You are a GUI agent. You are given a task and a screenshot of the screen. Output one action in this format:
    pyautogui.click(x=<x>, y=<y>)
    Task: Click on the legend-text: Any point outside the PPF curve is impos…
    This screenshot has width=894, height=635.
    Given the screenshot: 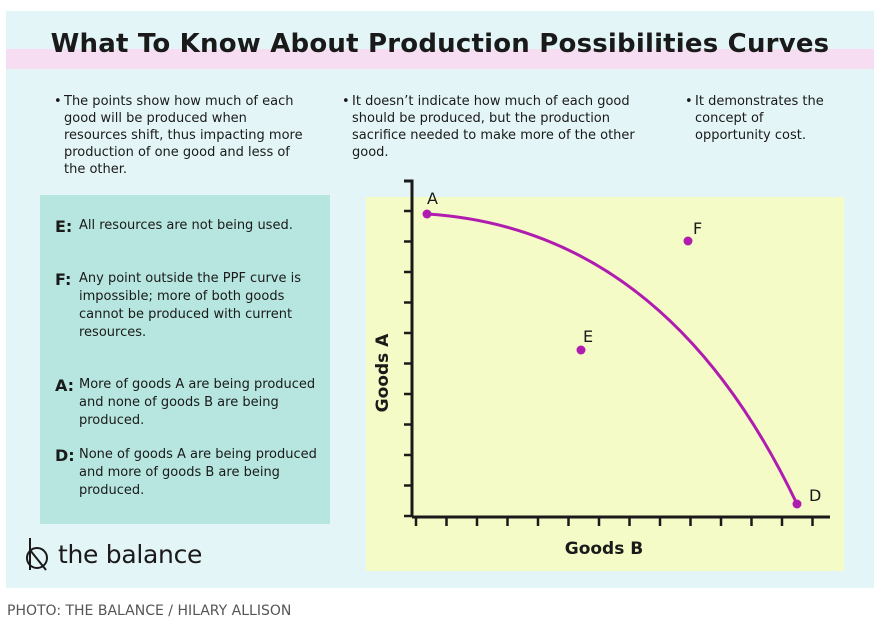 What is the action you would take?
    pyautogui.click(x=190, y=305)
    